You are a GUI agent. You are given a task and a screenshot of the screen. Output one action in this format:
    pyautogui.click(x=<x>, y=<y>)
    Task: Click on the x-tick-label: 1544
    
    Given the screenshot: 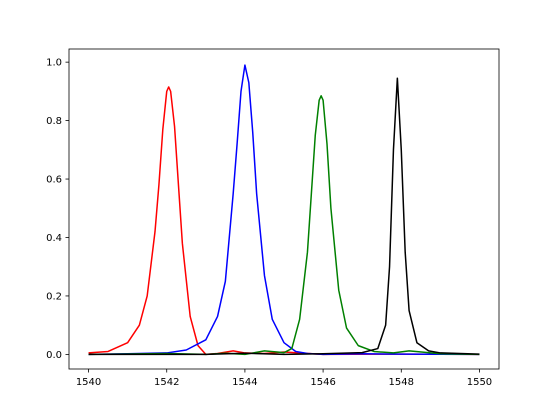 What is the action you would take?
    pyautogui.click(x=244, y=382)
    